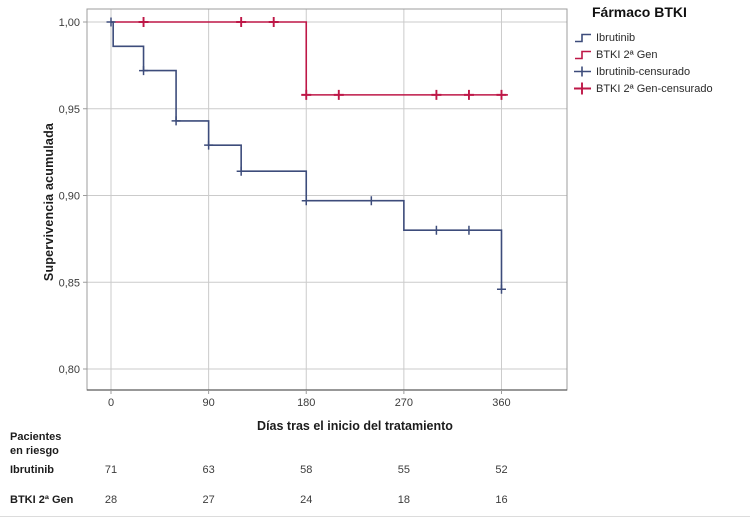  What do you see at coordinates (32, 470) in the screenshot?
I see `risk-row-label: Ibrutinib` at bounding box center [32, 470].